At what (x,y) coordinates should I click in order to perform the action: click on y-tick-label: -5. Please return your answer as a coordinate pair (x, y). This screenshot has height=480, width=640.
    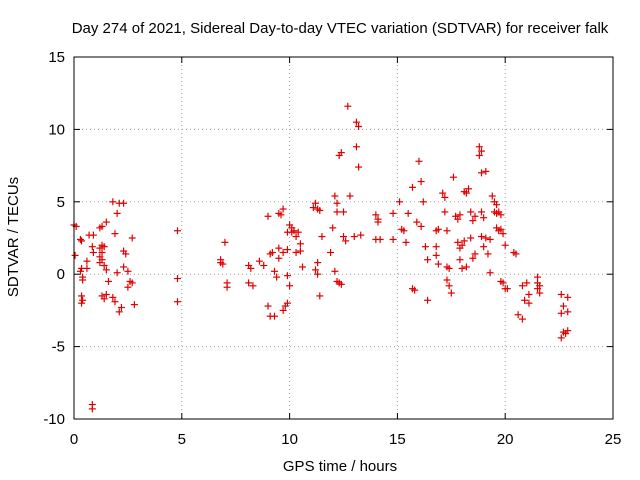
    Looking at the image, I should click on (58, 347).